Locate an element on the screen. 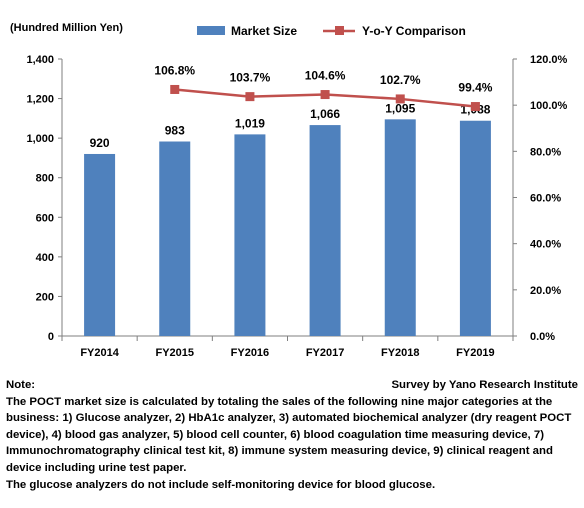 This screenshot has height=508, width=584. left-tick-label: 1,400 is located at coordinates (40, 60).